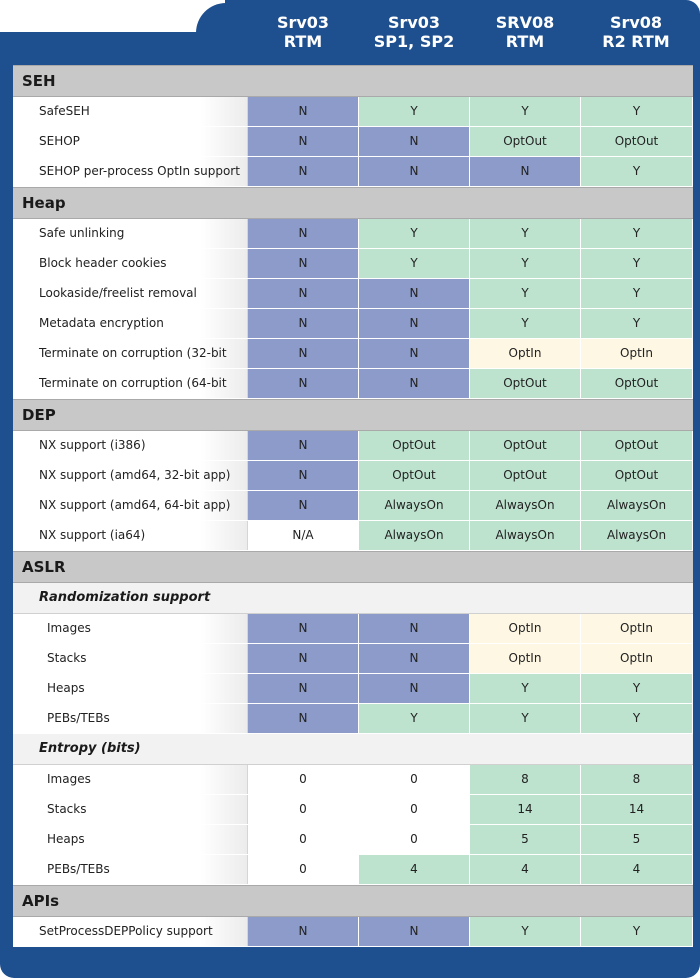 This screenshot has width=700, height=978. Describe the element at coordinates (353, 901) in the screenshot. I see `section-header: APIs` at that location.